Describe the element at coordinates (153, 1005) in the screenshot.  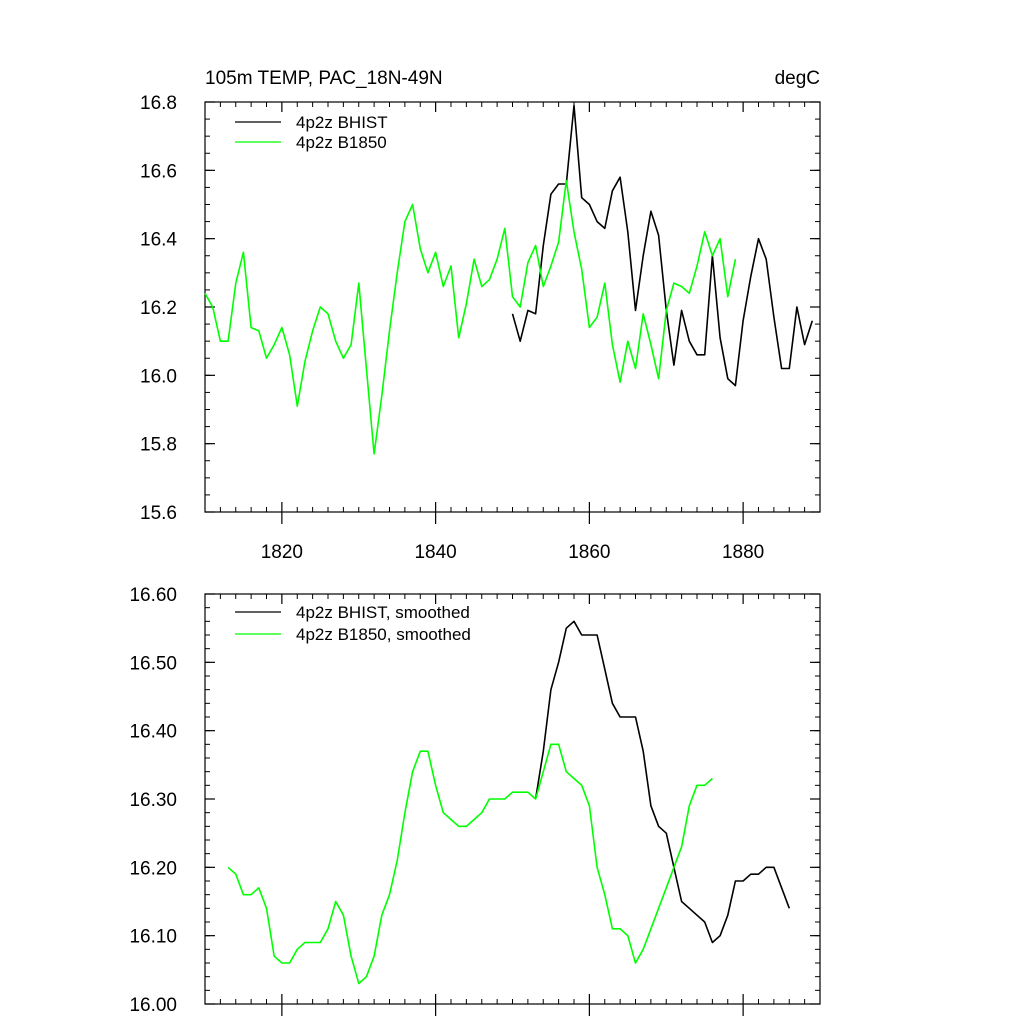
I see `bottom-y-tick-label: 16.00` at that location.